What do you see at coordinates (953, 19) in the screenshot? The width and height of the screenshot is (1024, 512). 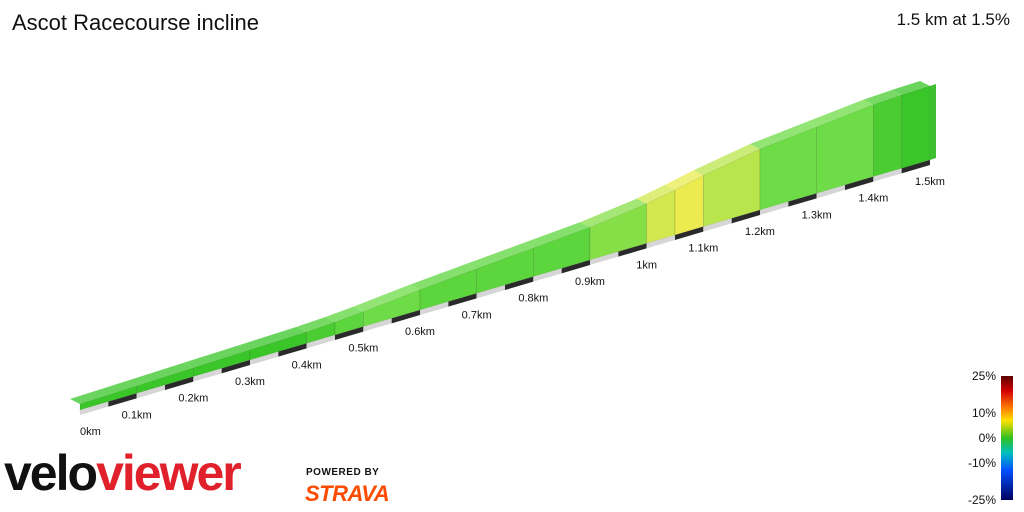 I see `climb-summary: 1.5 km at 1.5%` at bounding box center [953, 19].